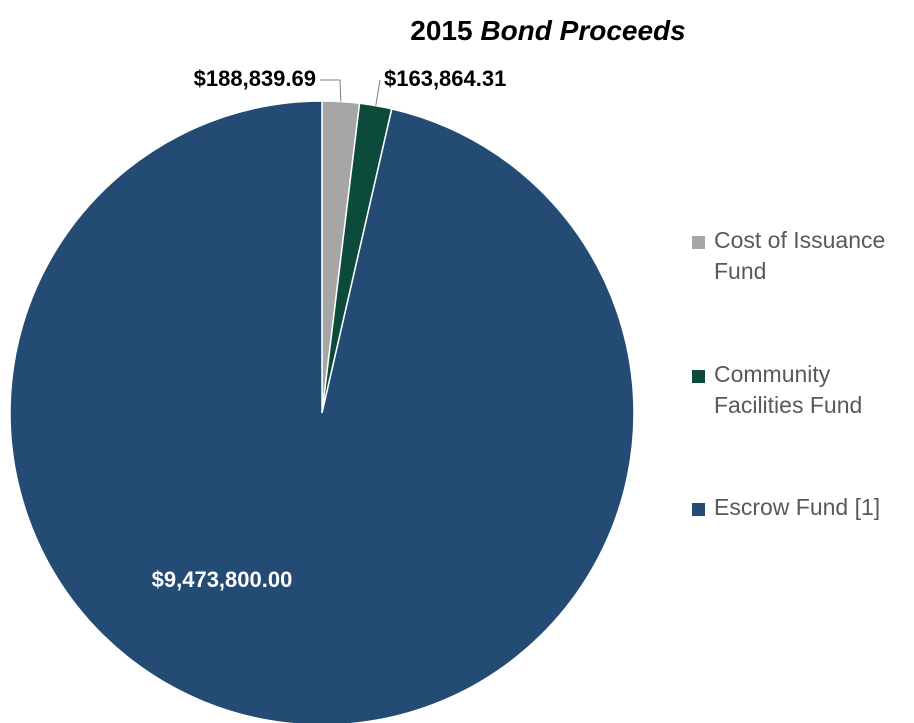 The height and width of the screenshot is (723, 914). I want to click on data-label-3: $9,473,800.00, so click(222, 579).